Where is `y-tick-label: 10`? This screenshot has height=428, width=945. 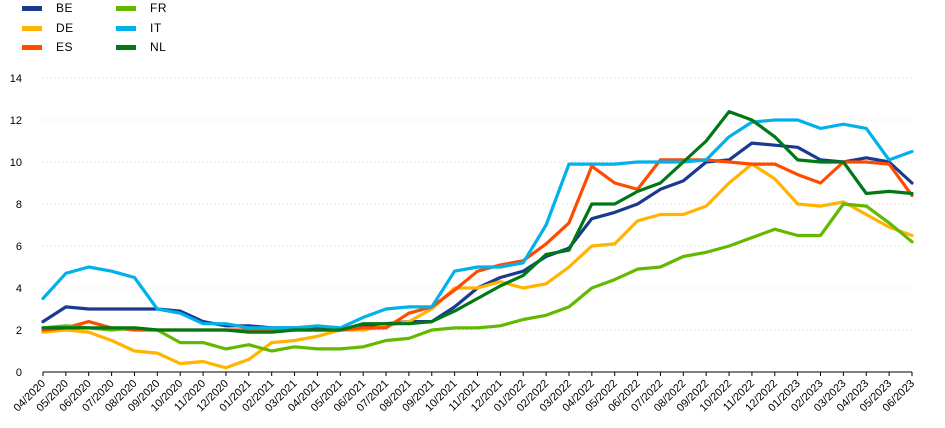
y-tick-label: 10 is located at coordinates (16, 163).